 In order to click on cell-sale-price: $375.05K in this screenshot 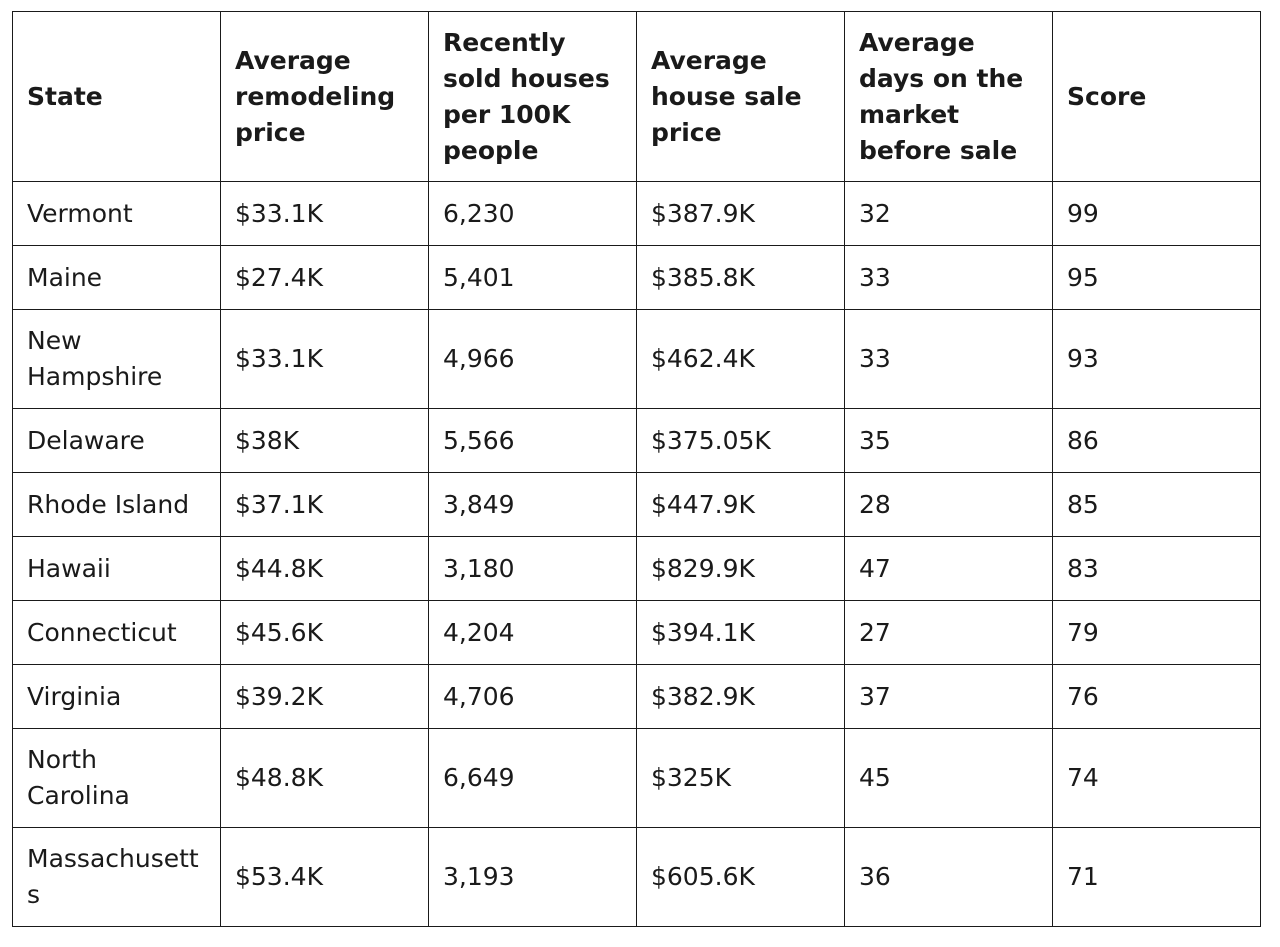, I will do `click(740, 440)`.